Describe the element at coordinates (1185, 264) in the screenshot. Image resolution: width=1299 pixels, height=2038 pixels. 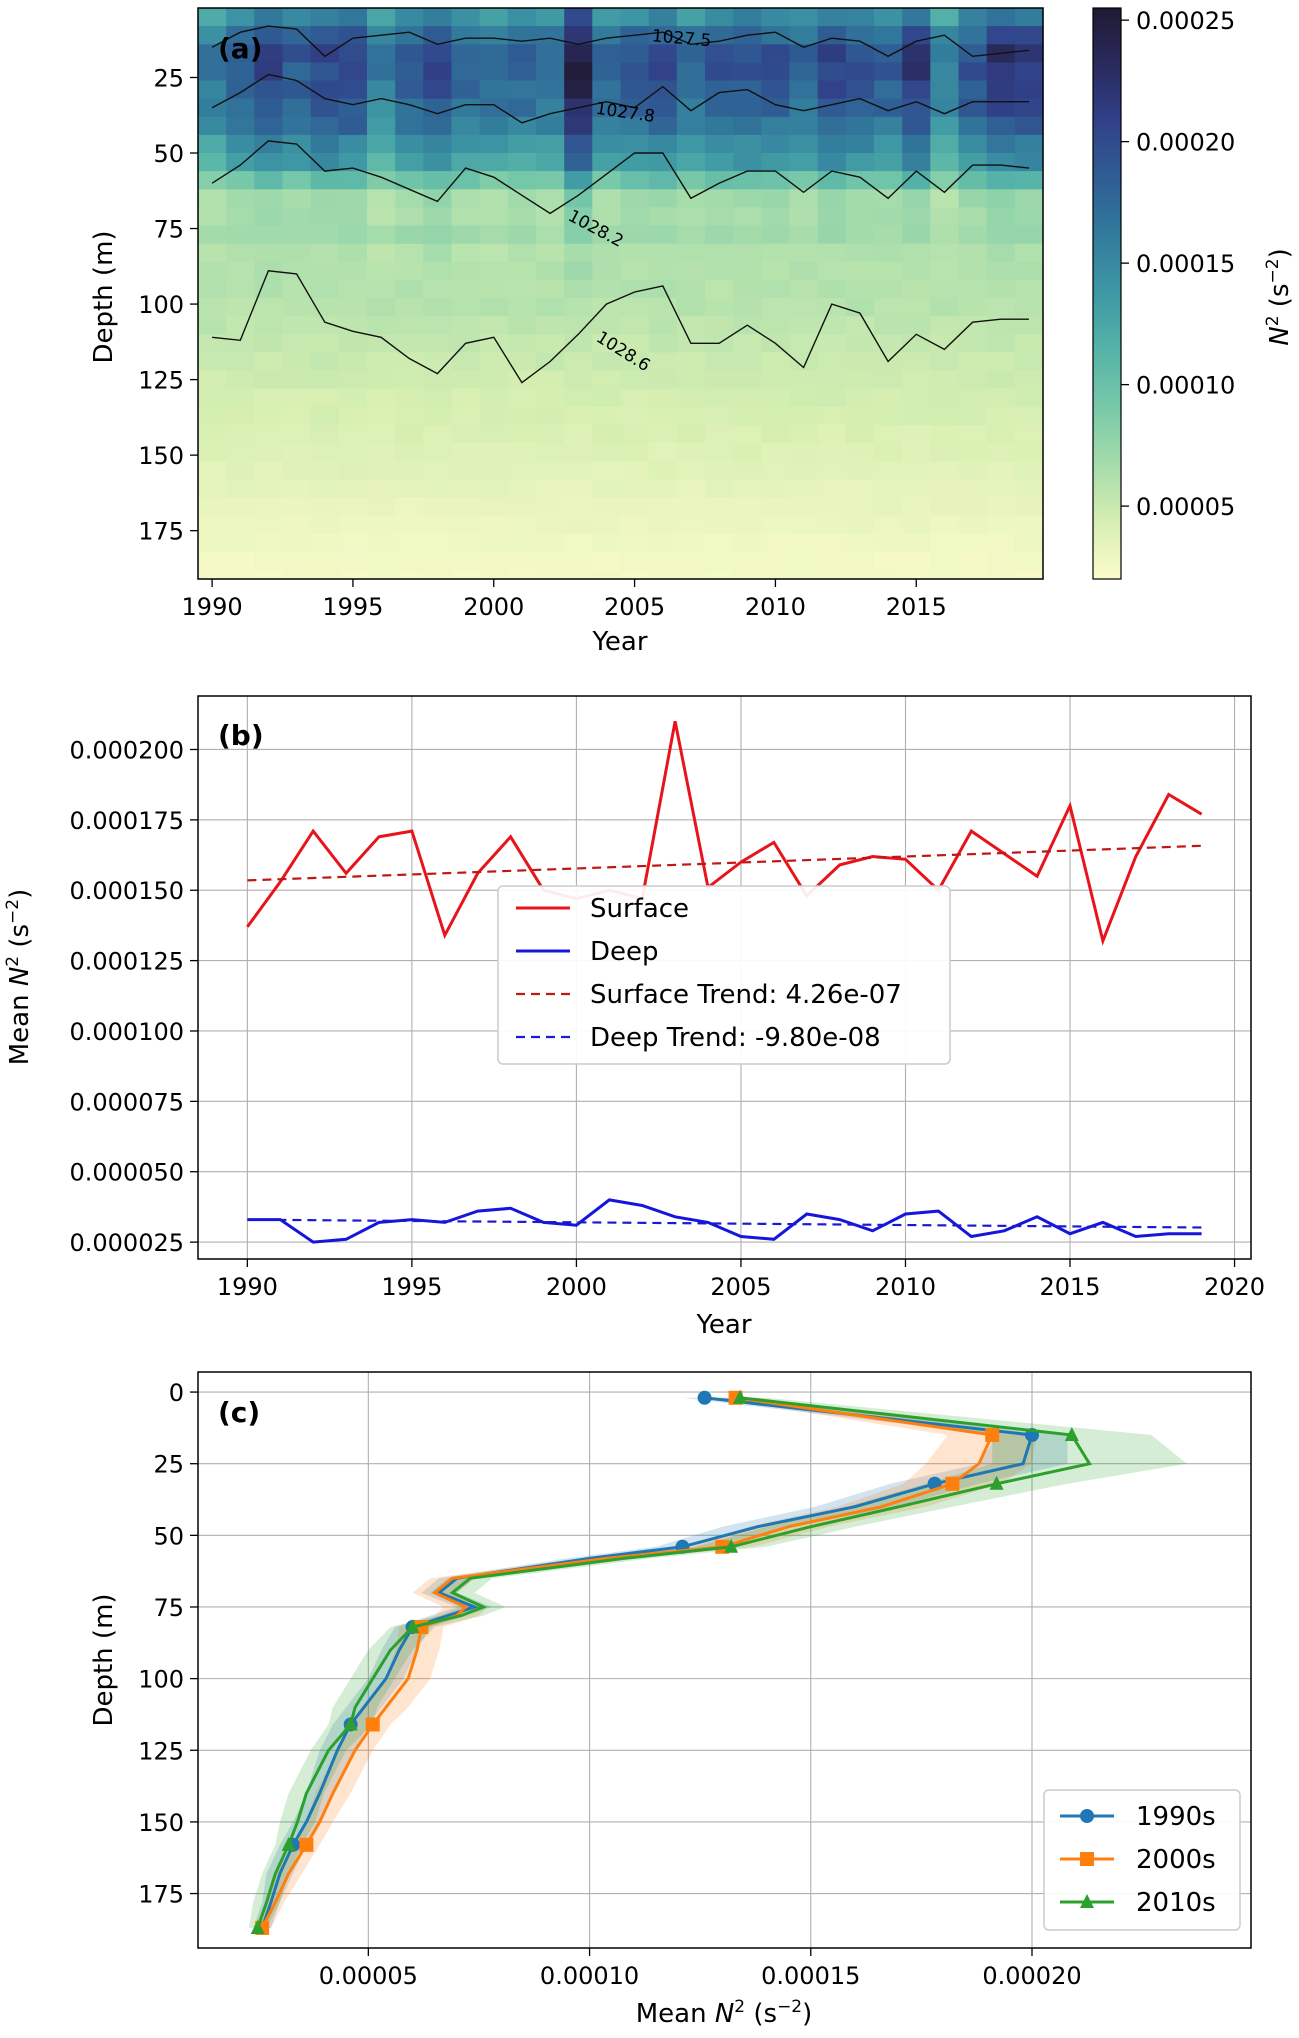
I see `colorbar-tick-label: 0.00015` at that location.